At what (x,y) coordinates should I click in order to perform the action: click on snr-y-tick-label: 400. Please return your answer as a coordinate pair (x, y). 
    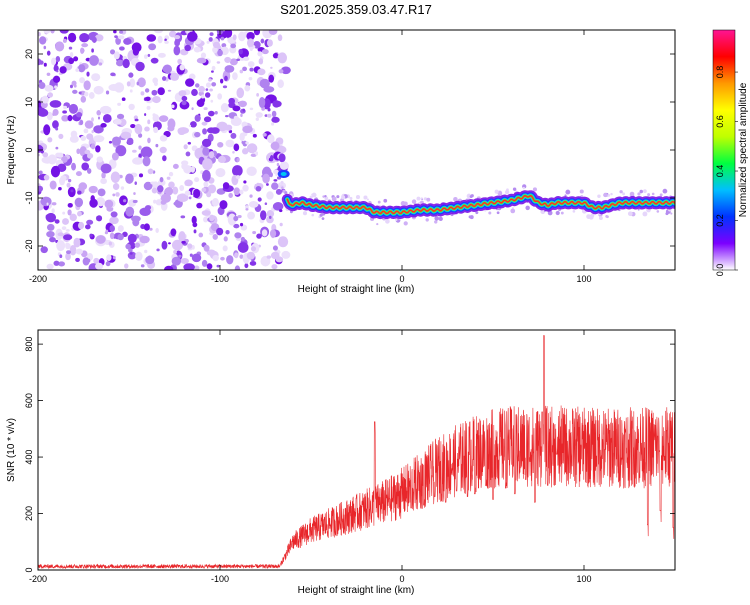
    Looking at the image, I should click on (29, 457).